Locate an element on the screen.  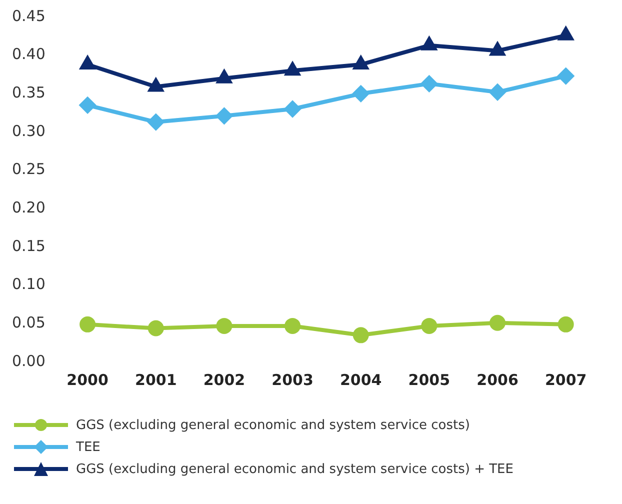
legend-label: GGS (excluding general economic and system service costs) + TEE is located at coordinates (295, 469).